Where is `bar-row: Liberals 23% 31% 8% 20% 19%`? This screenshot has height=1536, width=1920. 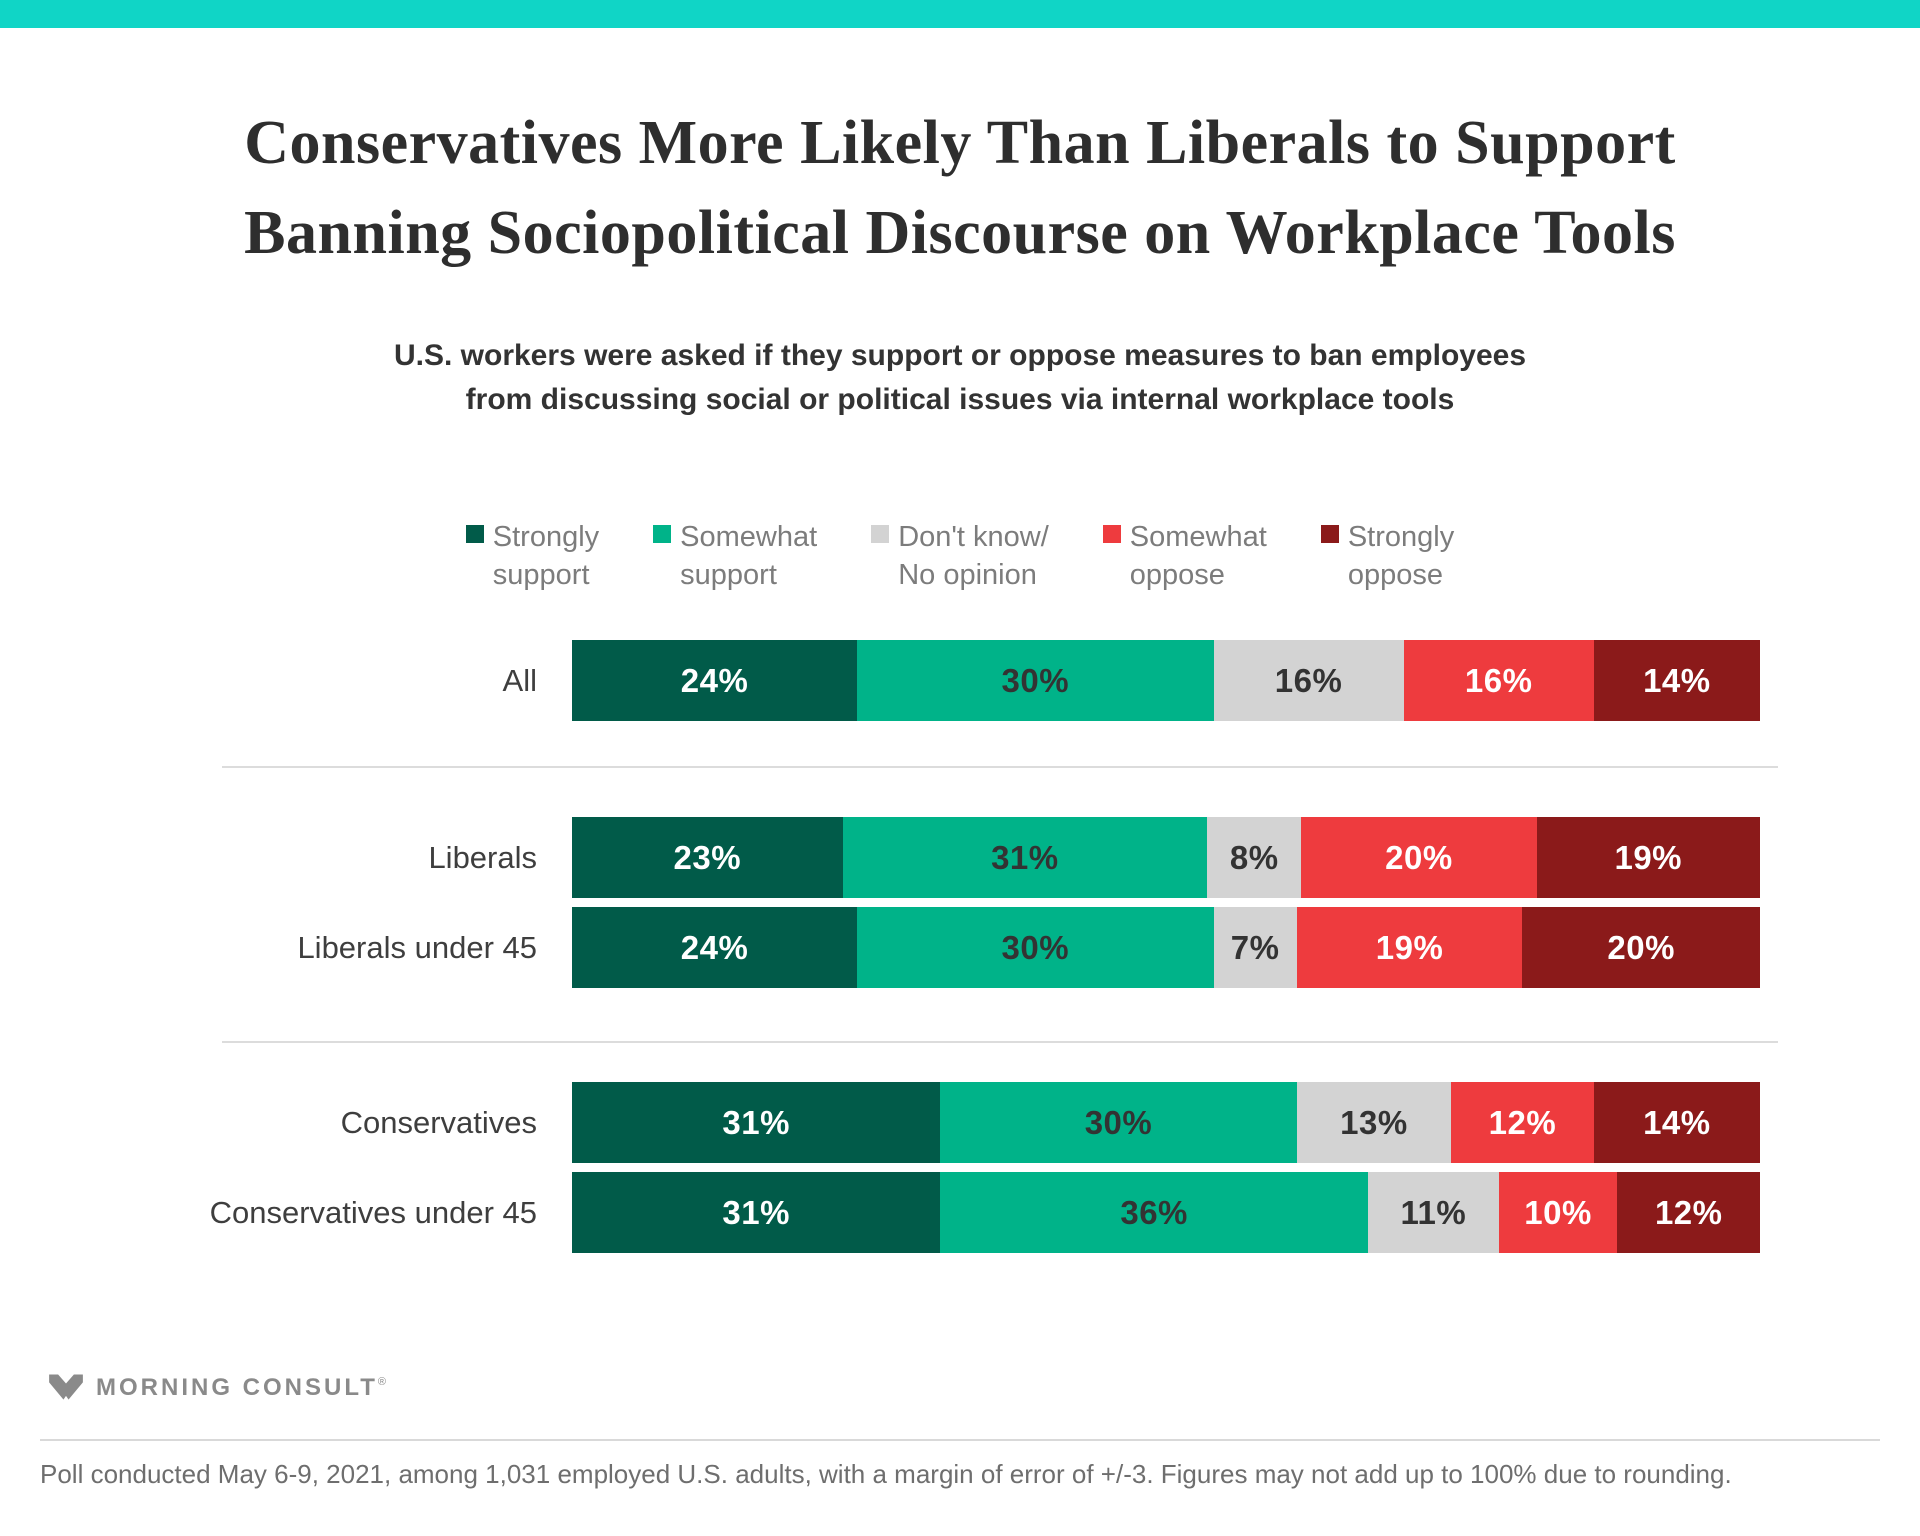
bar-row: Liberals 23% 31% 8% 20% 19% is located at coordinates (960, 857).